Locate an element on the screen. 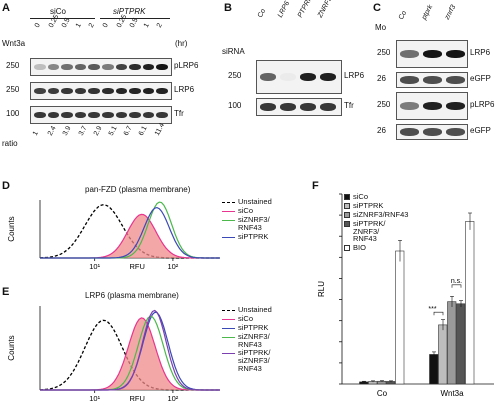  legend-item: BIO is located at coordinates (376, 248).